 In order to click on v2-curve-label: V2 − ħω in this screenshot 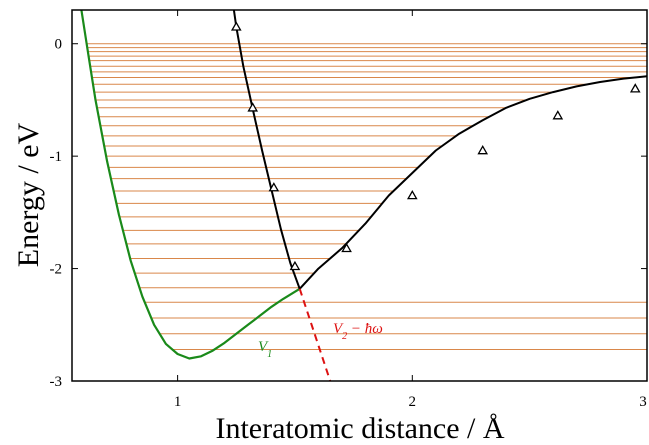, I will do `click(358, 331)`.